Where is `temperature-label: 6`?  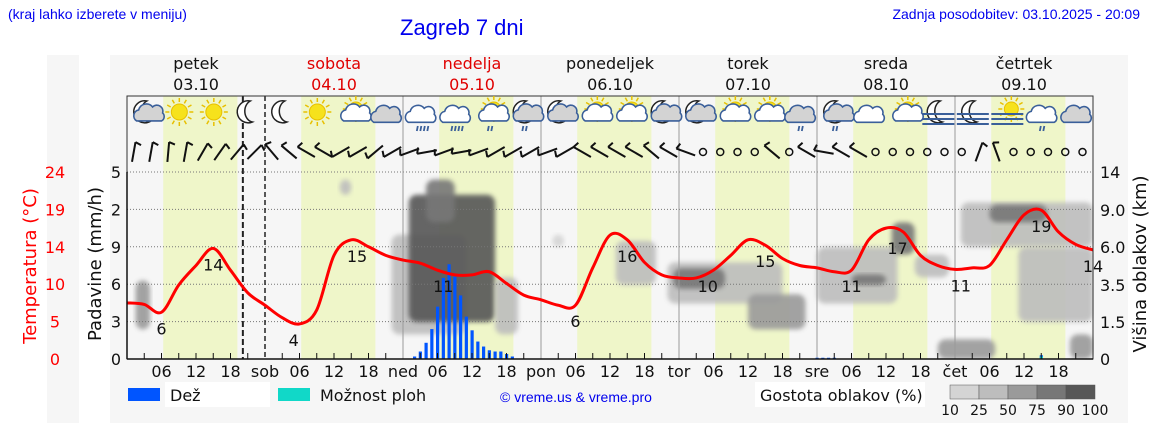 temperature-label: 6 is located at coordinates (575, 321).